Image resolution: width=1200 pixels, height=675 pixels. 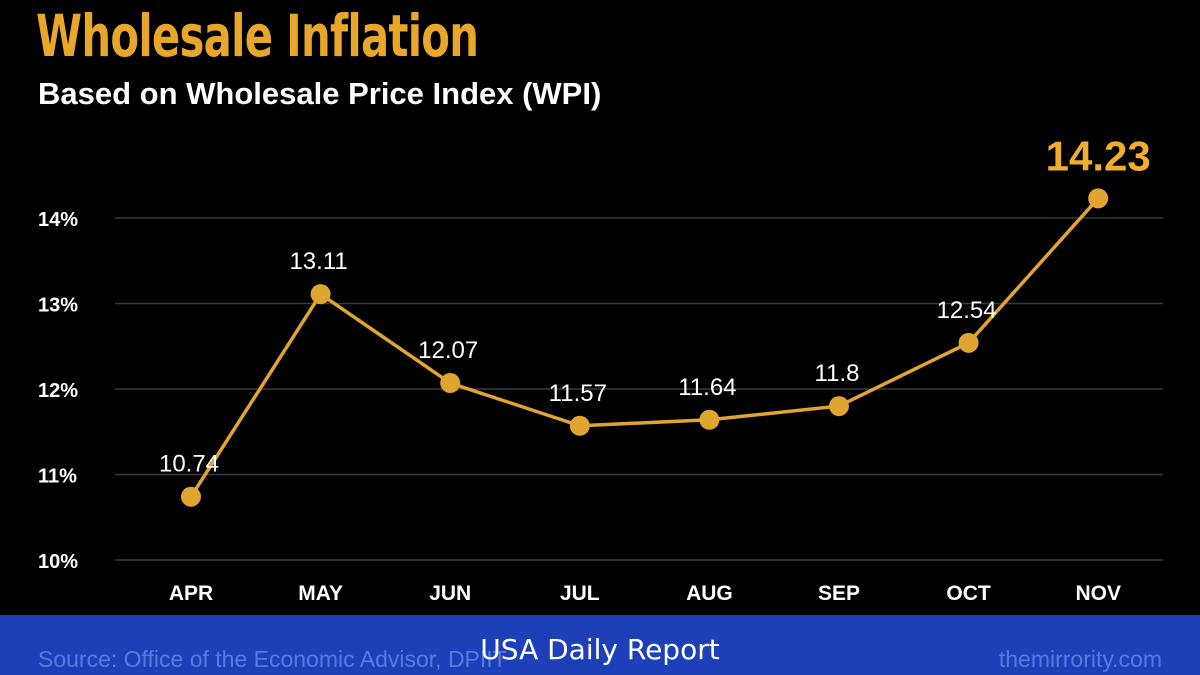 I want to click on x-tick-label: APR, so click(x=191, y=593).